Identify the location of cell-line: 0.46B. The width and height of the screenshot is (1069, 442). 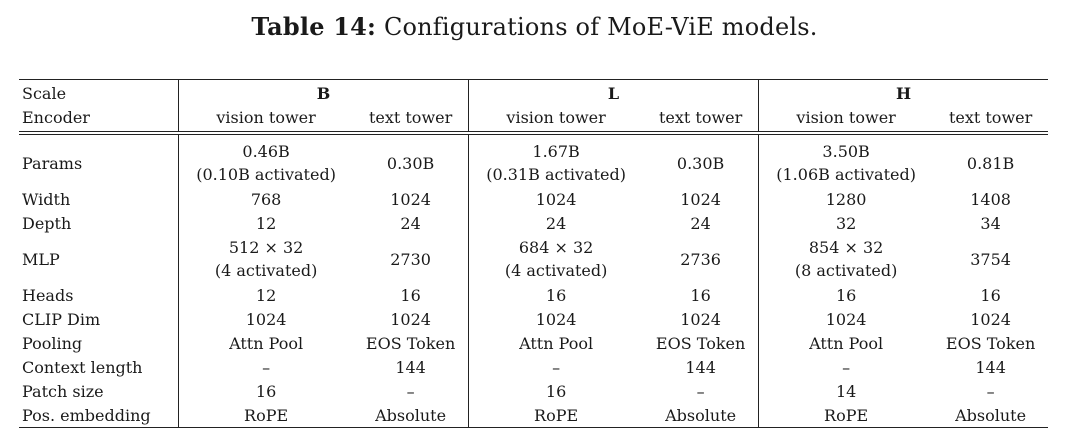
(266, 151).